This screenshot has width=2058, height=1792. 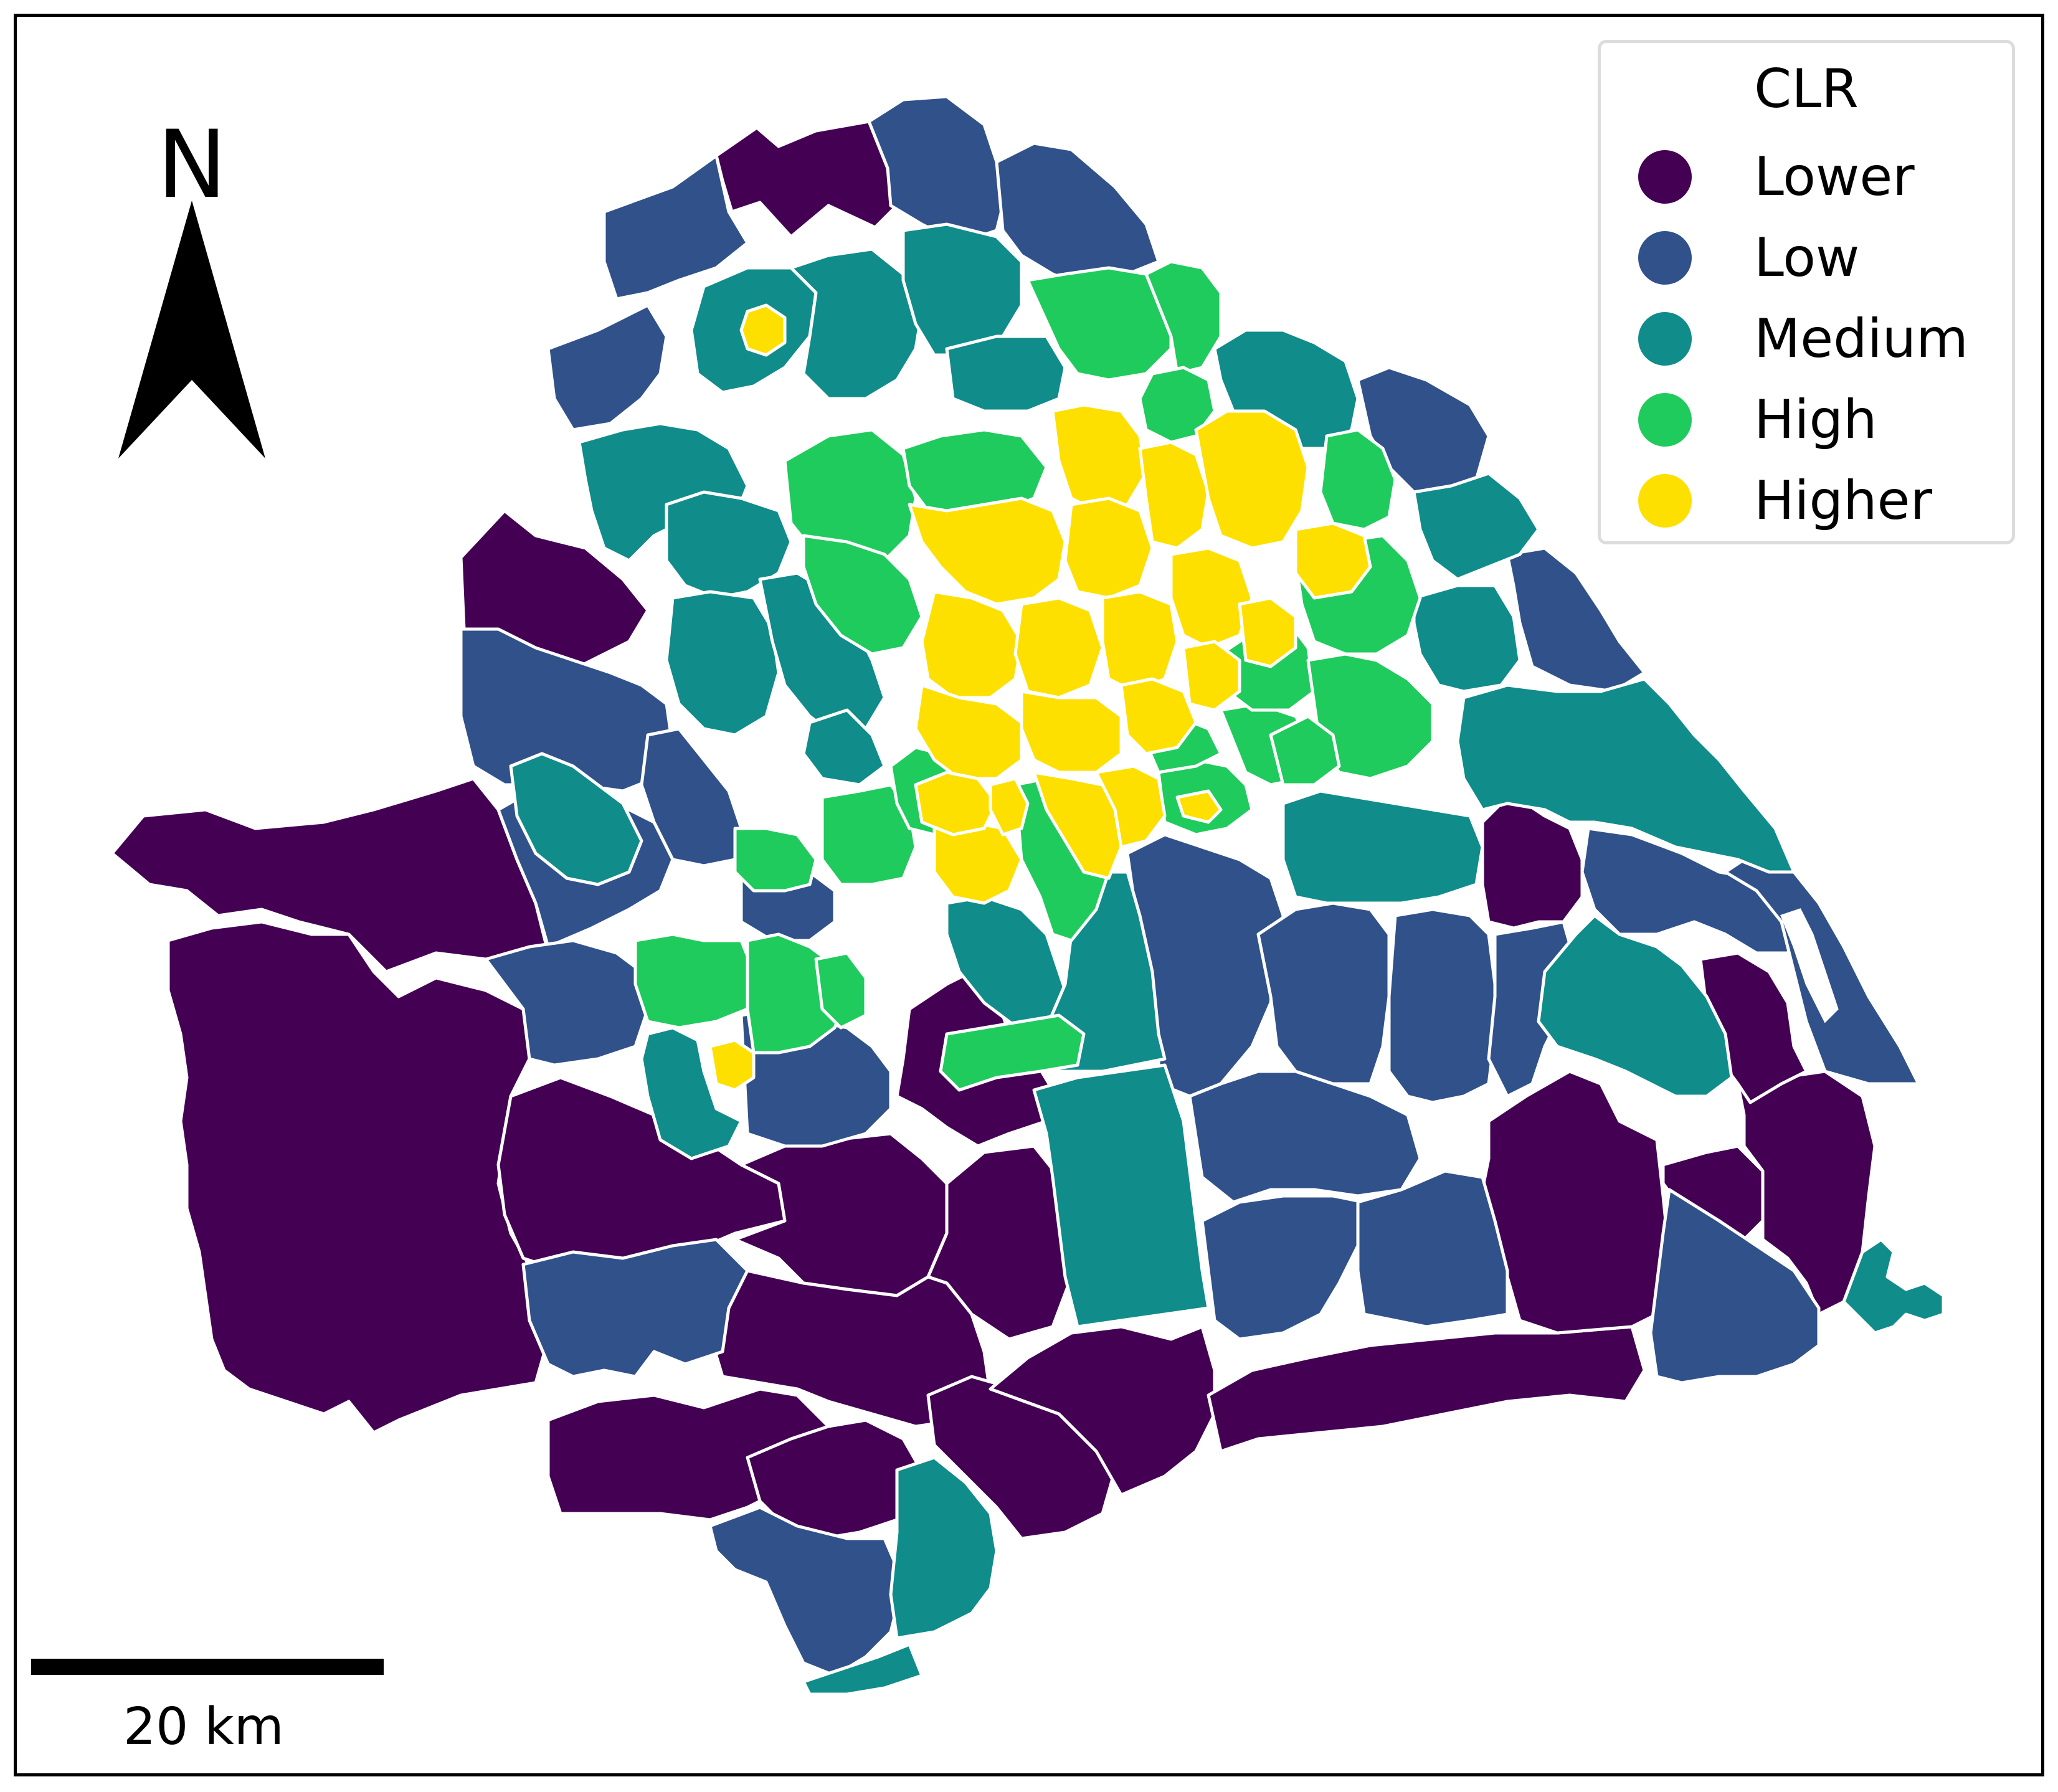 What do you see at coordinates (208, 1667) in the screenshot?
I see `scale-bar` at bounding box center [208, 1667].